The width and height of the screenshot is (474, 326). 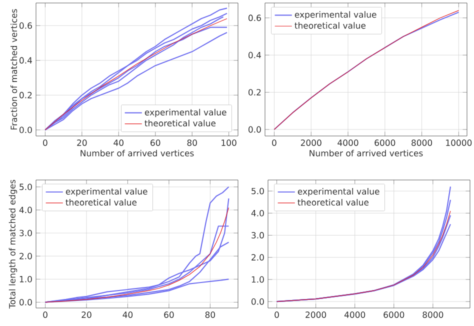 I want to click on x-tick-label: 10000, so click(x=459, y=143).